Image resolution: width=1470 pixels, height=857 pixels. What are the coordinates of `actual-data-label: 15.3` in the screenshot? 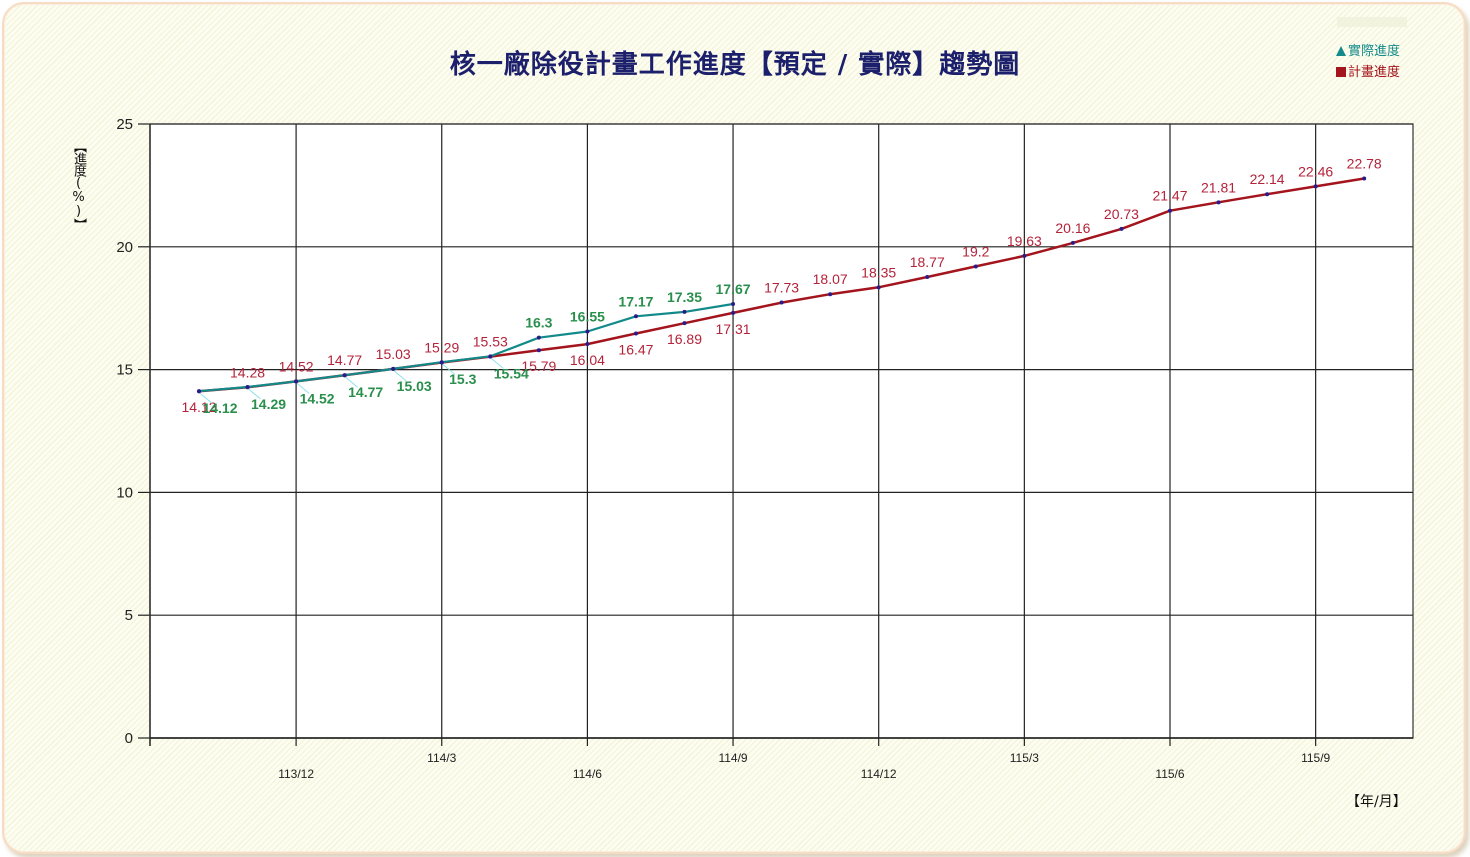 It's located at (462, 379).